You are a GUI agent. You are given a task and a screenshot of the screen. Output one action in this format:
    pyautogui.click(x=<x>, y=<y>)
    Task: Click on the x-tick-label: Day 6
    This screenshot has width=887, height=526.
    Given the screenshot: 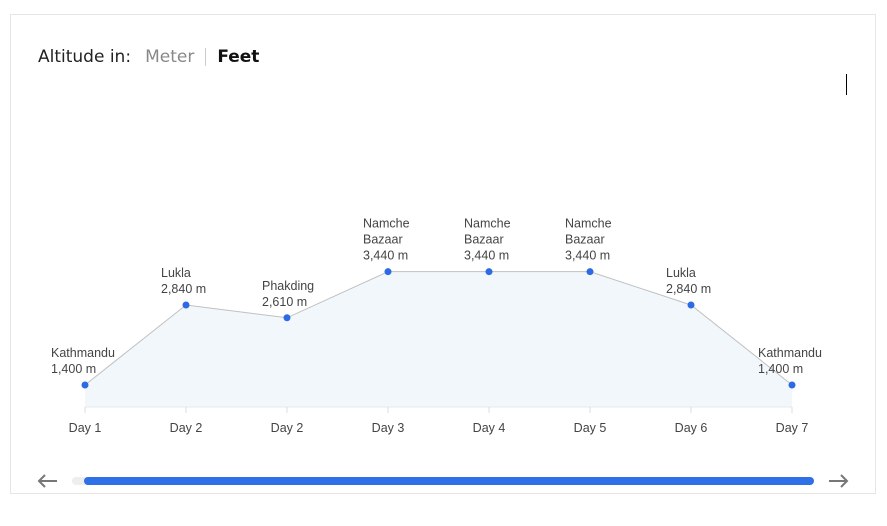 What is the action you would take?
    pyautogui.click(x=691, y=428)
    